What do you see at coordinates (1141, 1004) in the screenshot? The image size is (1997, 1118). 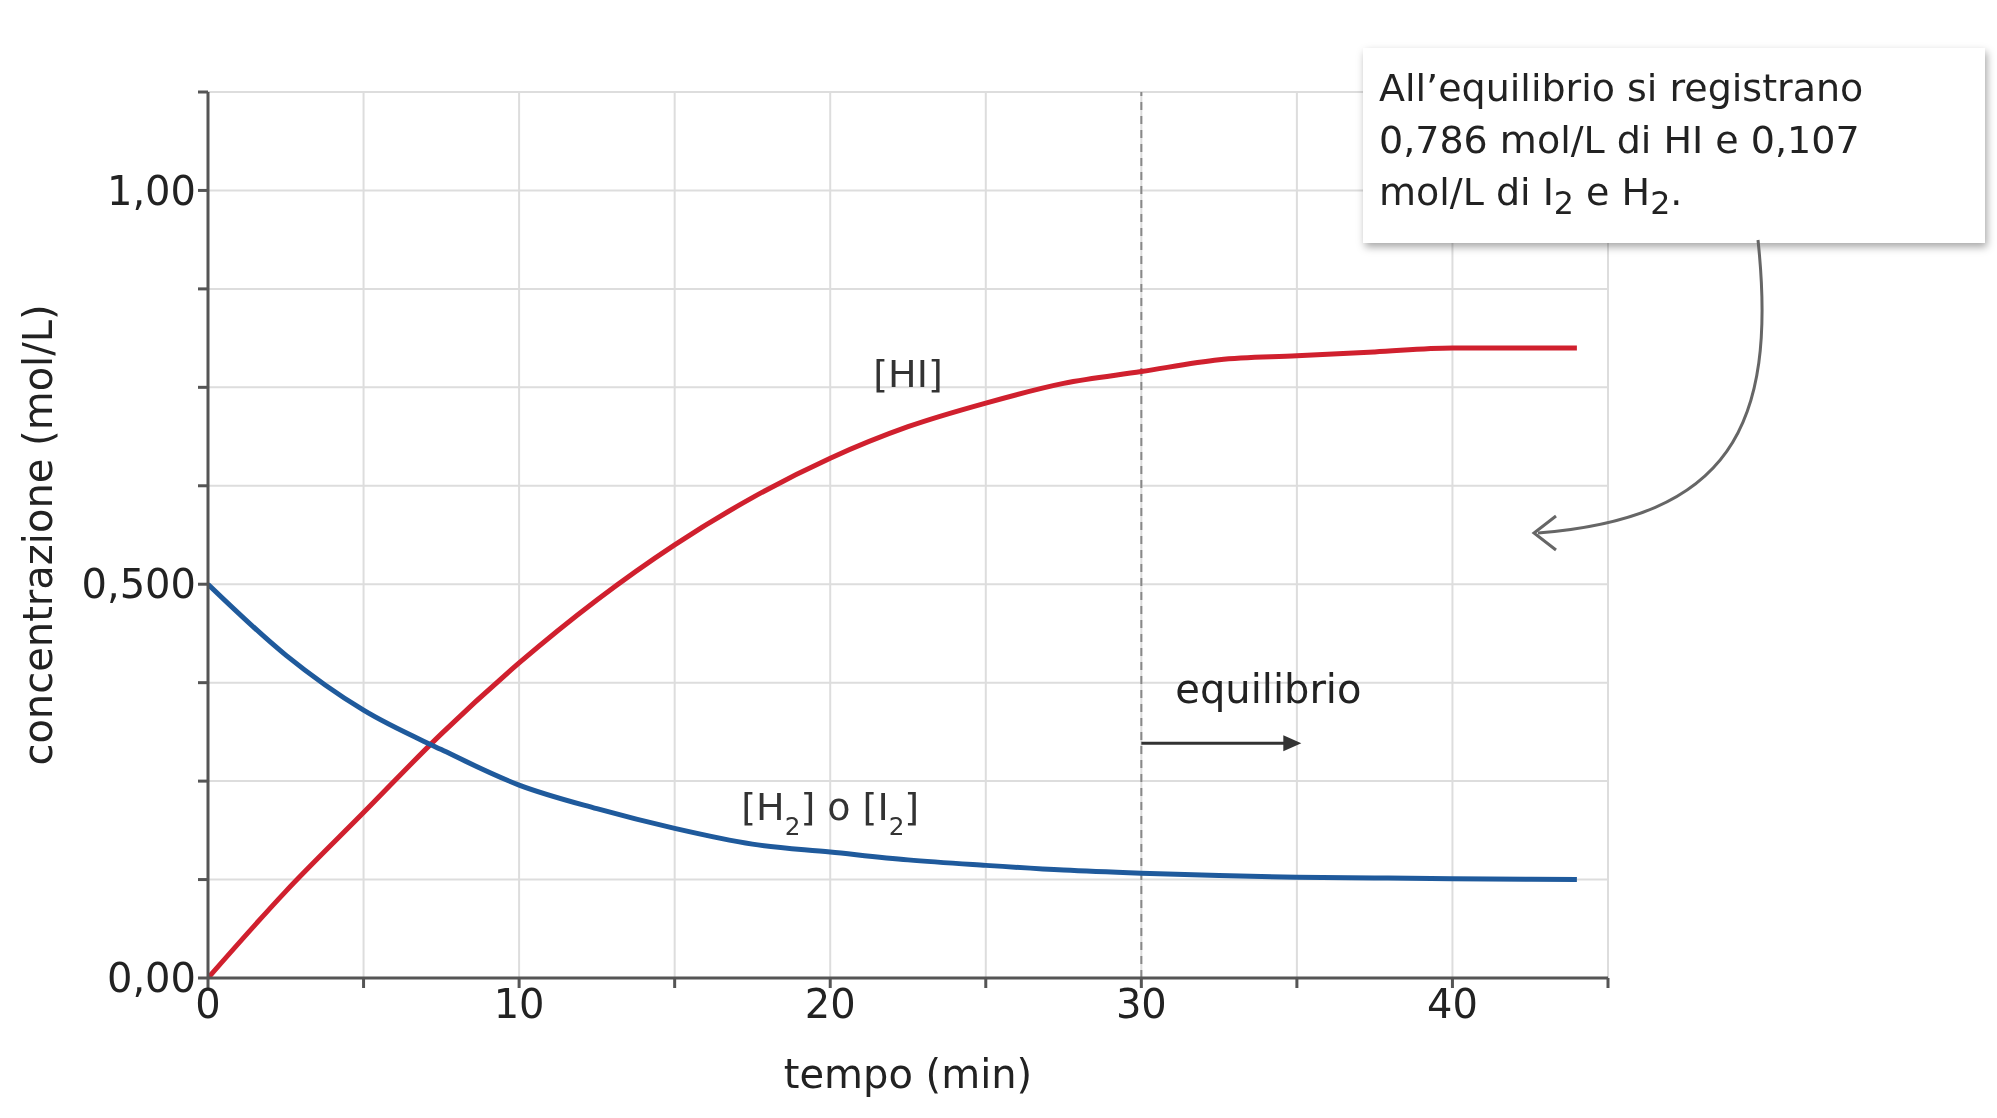 I see `x-tick-label: 30` at bounding box center [1141, 1004].